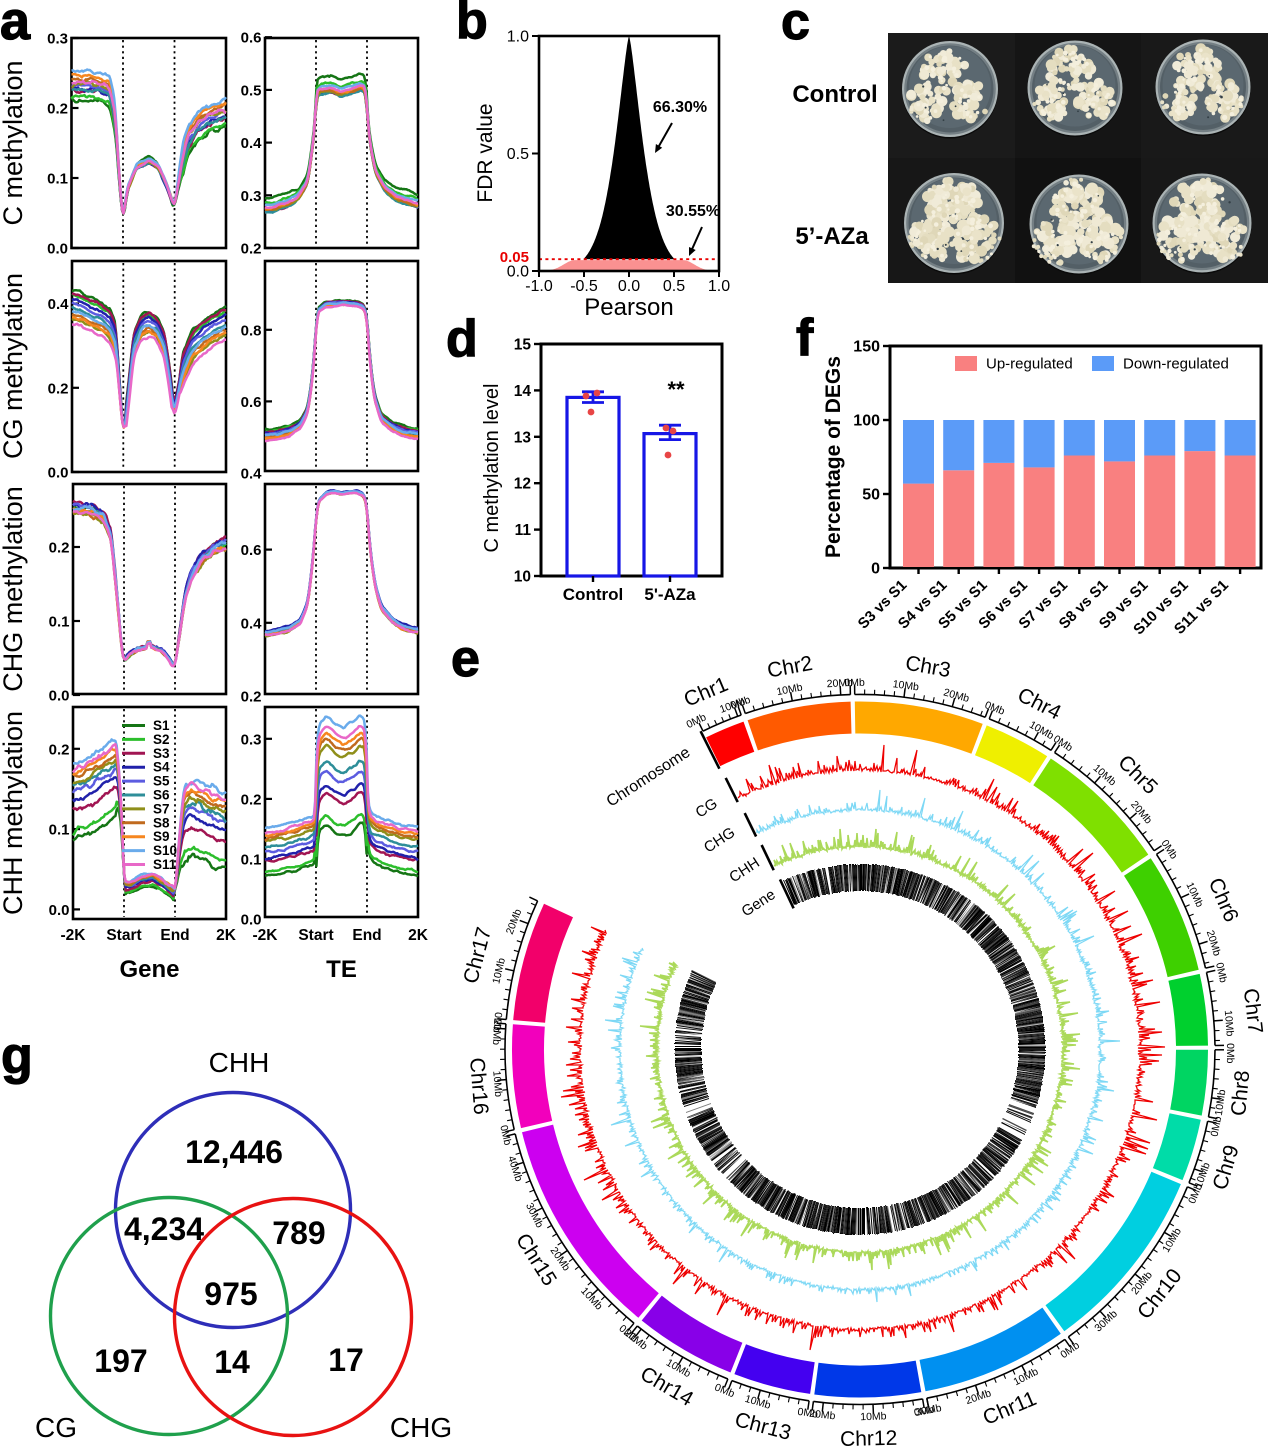 The width and height of the screenshot is (1268, 1448). Describe the element at coordinates (230, 1294) in the screenshot. I see `svg-text: 975` at that location.